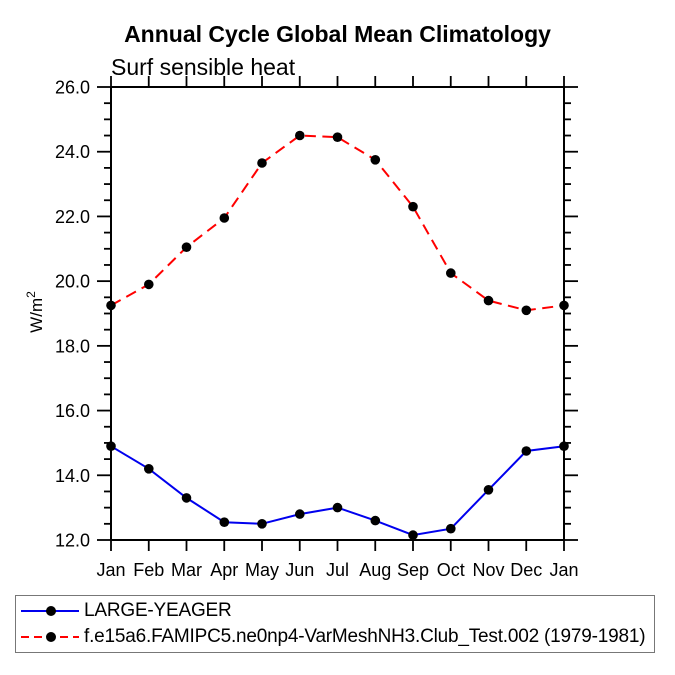 This screenshot has width=675, height=675. Describe the element at coordinates (299, 570) in the screenshot. I see `x-tick-label: Jun` at that location.